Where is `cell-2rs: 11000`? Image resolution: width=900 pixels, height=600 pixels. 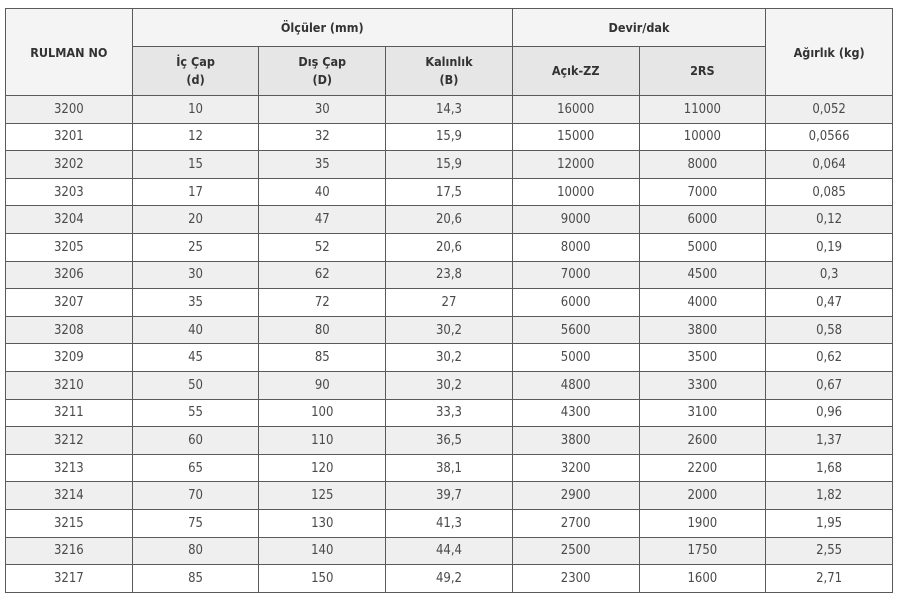 cell-2rs: 11000 is located at coordinates (702, 109).